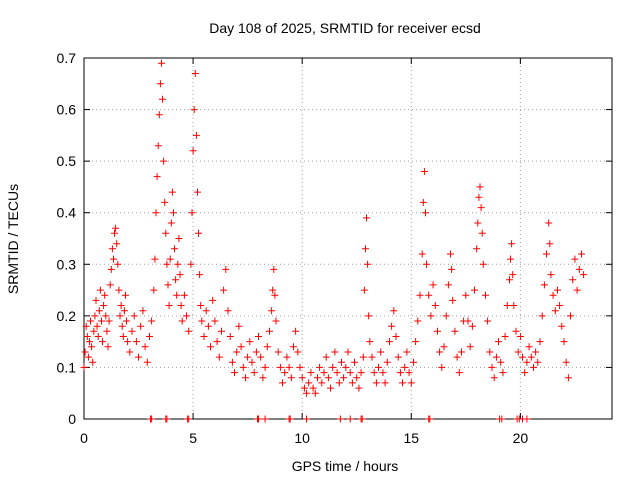  Describe the element at coordinates (193, 438) in the screenshot. I see `x-tick-label: 5` at that location.